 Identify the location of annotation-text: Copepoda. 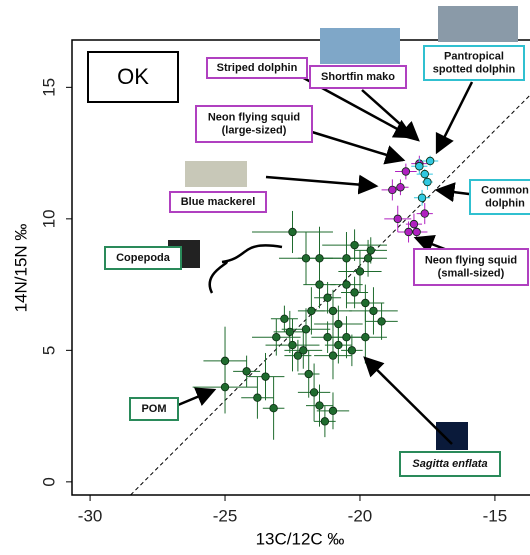
(143, 258).